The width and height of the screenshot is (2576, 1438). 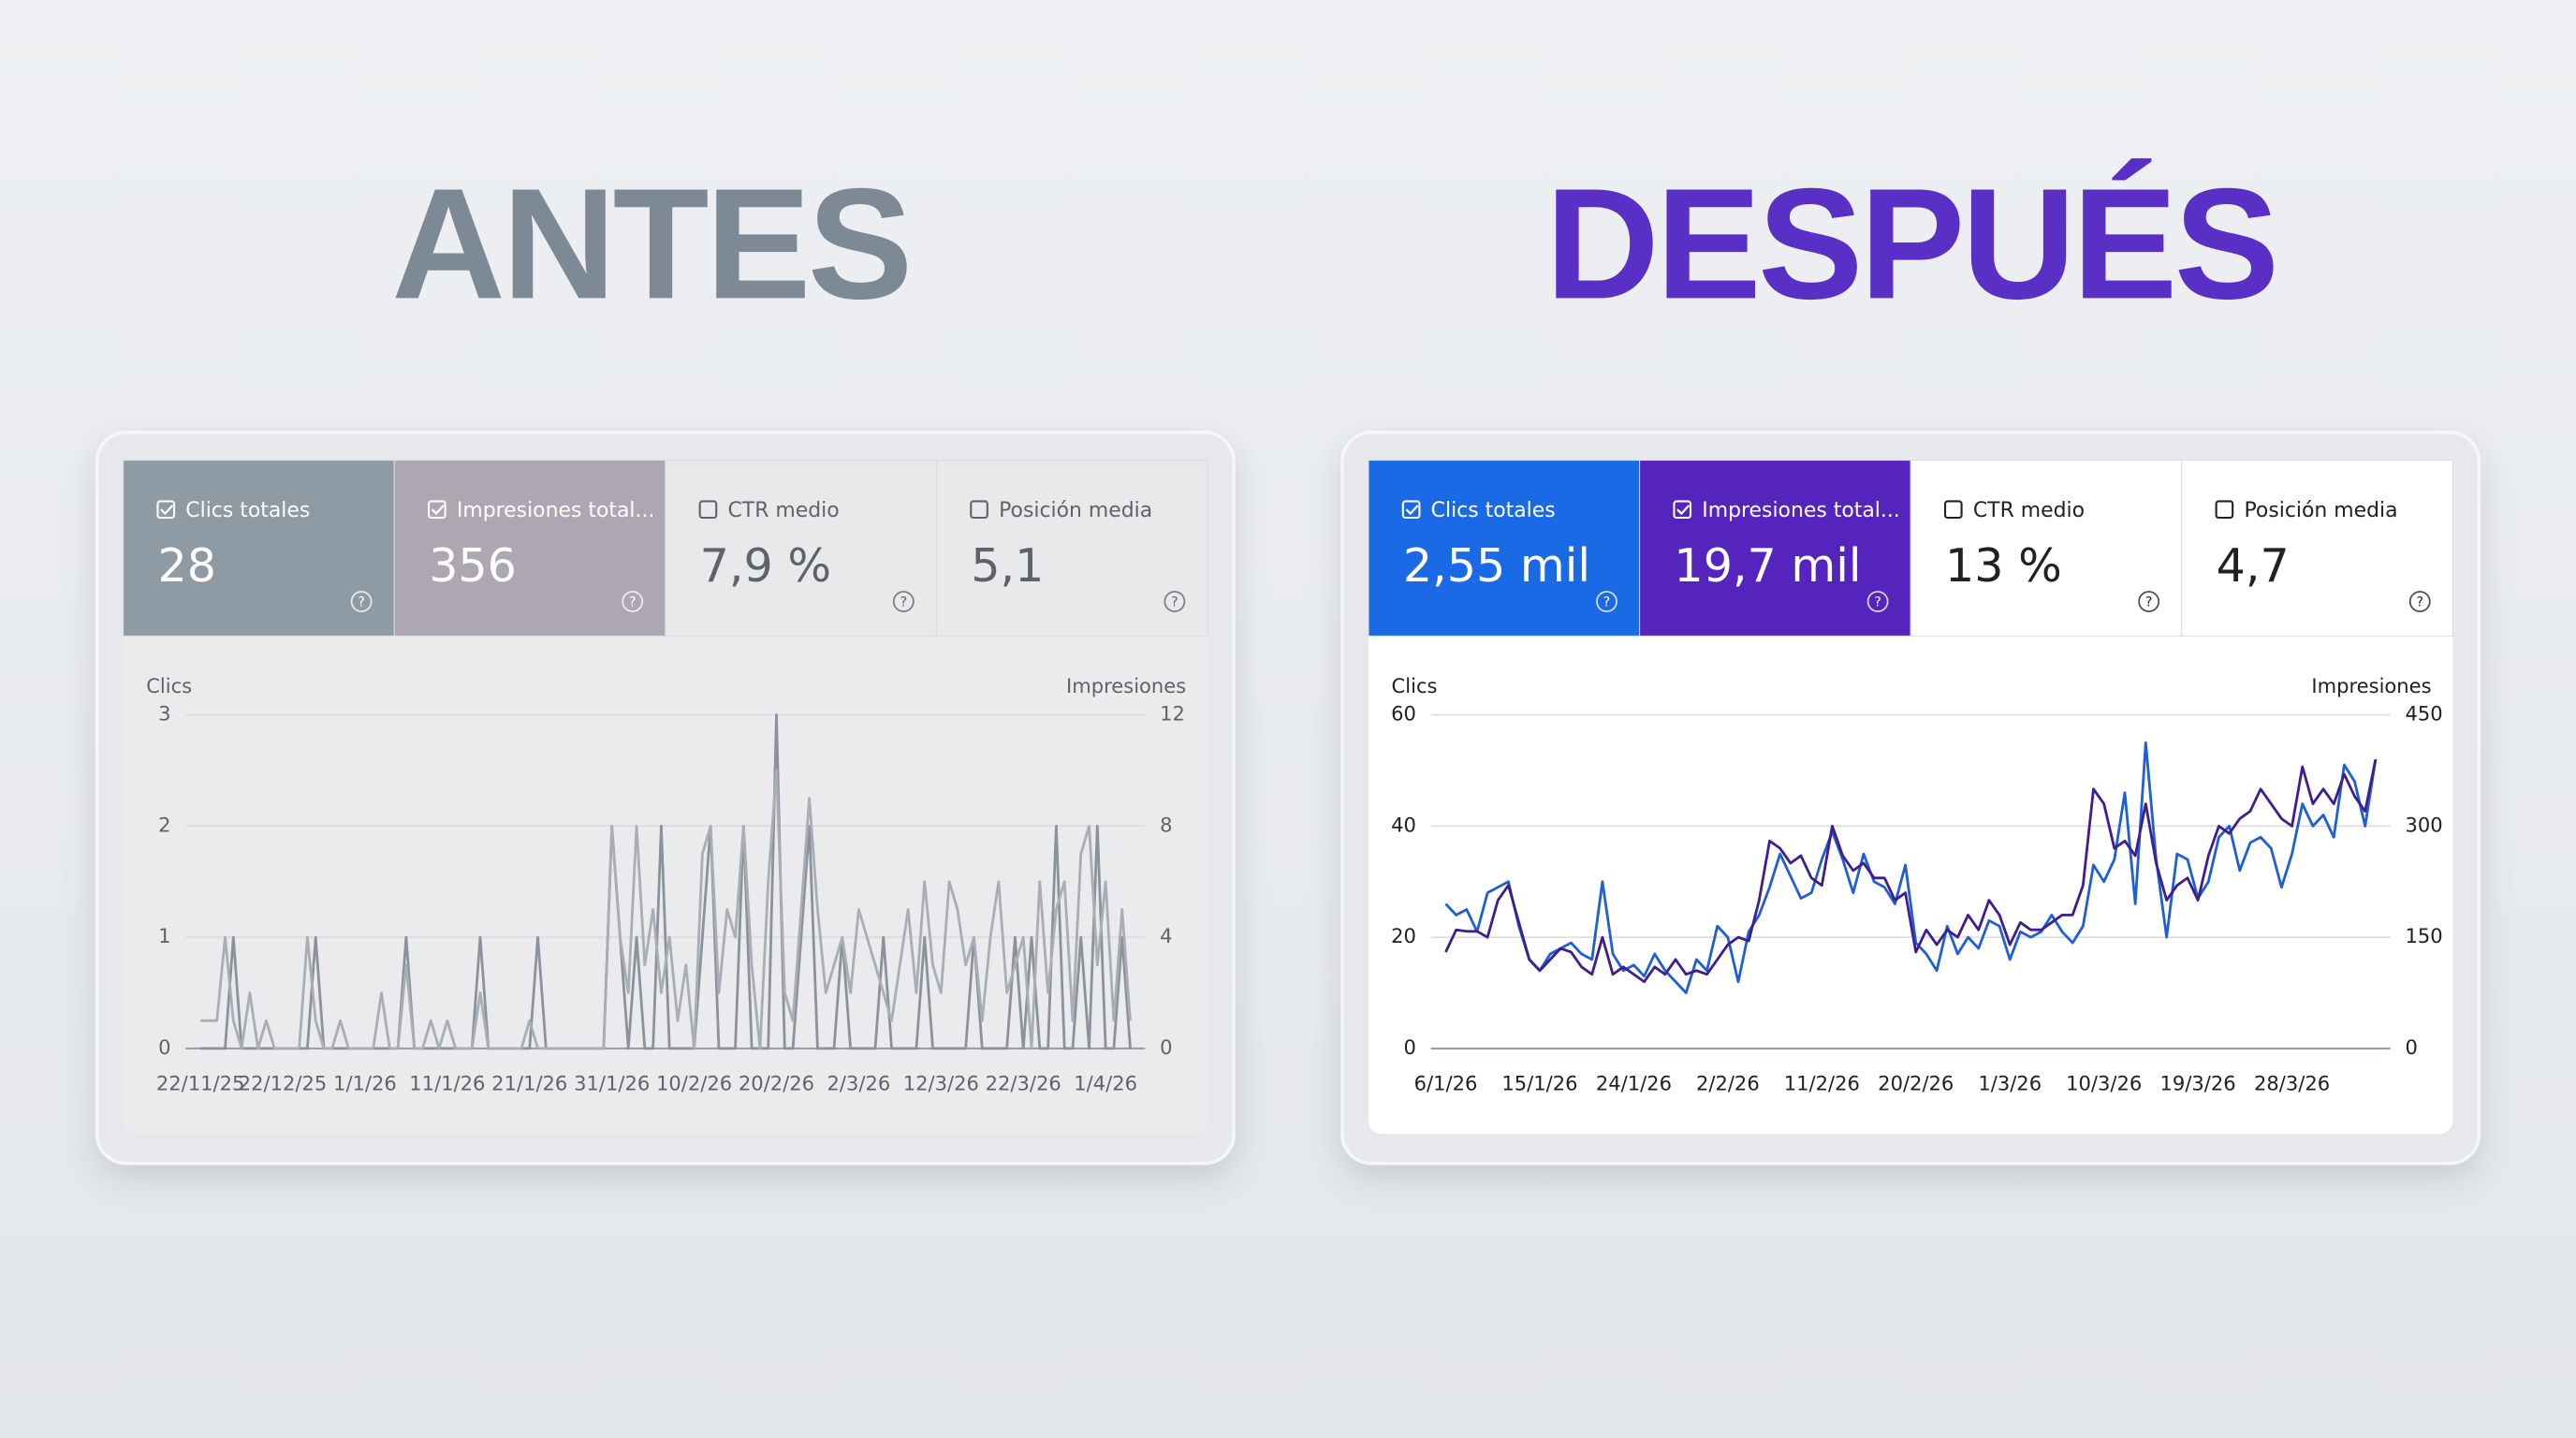 I want to click on x-tick-label: 22/12/25, so click(x=283, y=1083).